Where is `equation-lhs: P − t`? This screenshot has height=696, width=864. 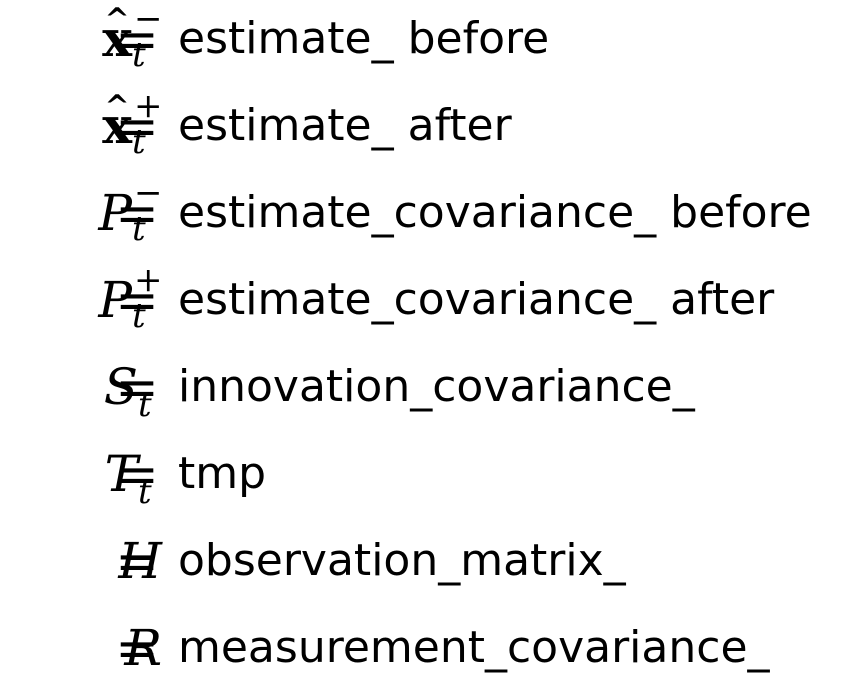 equation-lhs: P − t is located at coordinates (130, 217).